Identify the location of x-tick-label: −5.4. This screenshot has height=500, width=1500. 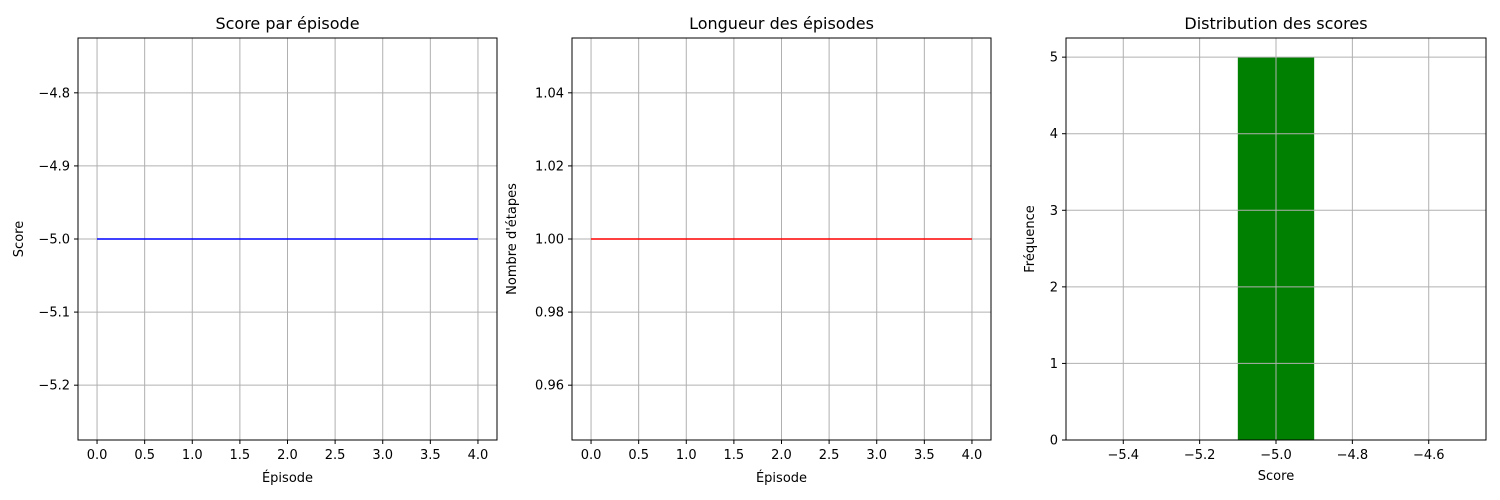
(1123, 455).